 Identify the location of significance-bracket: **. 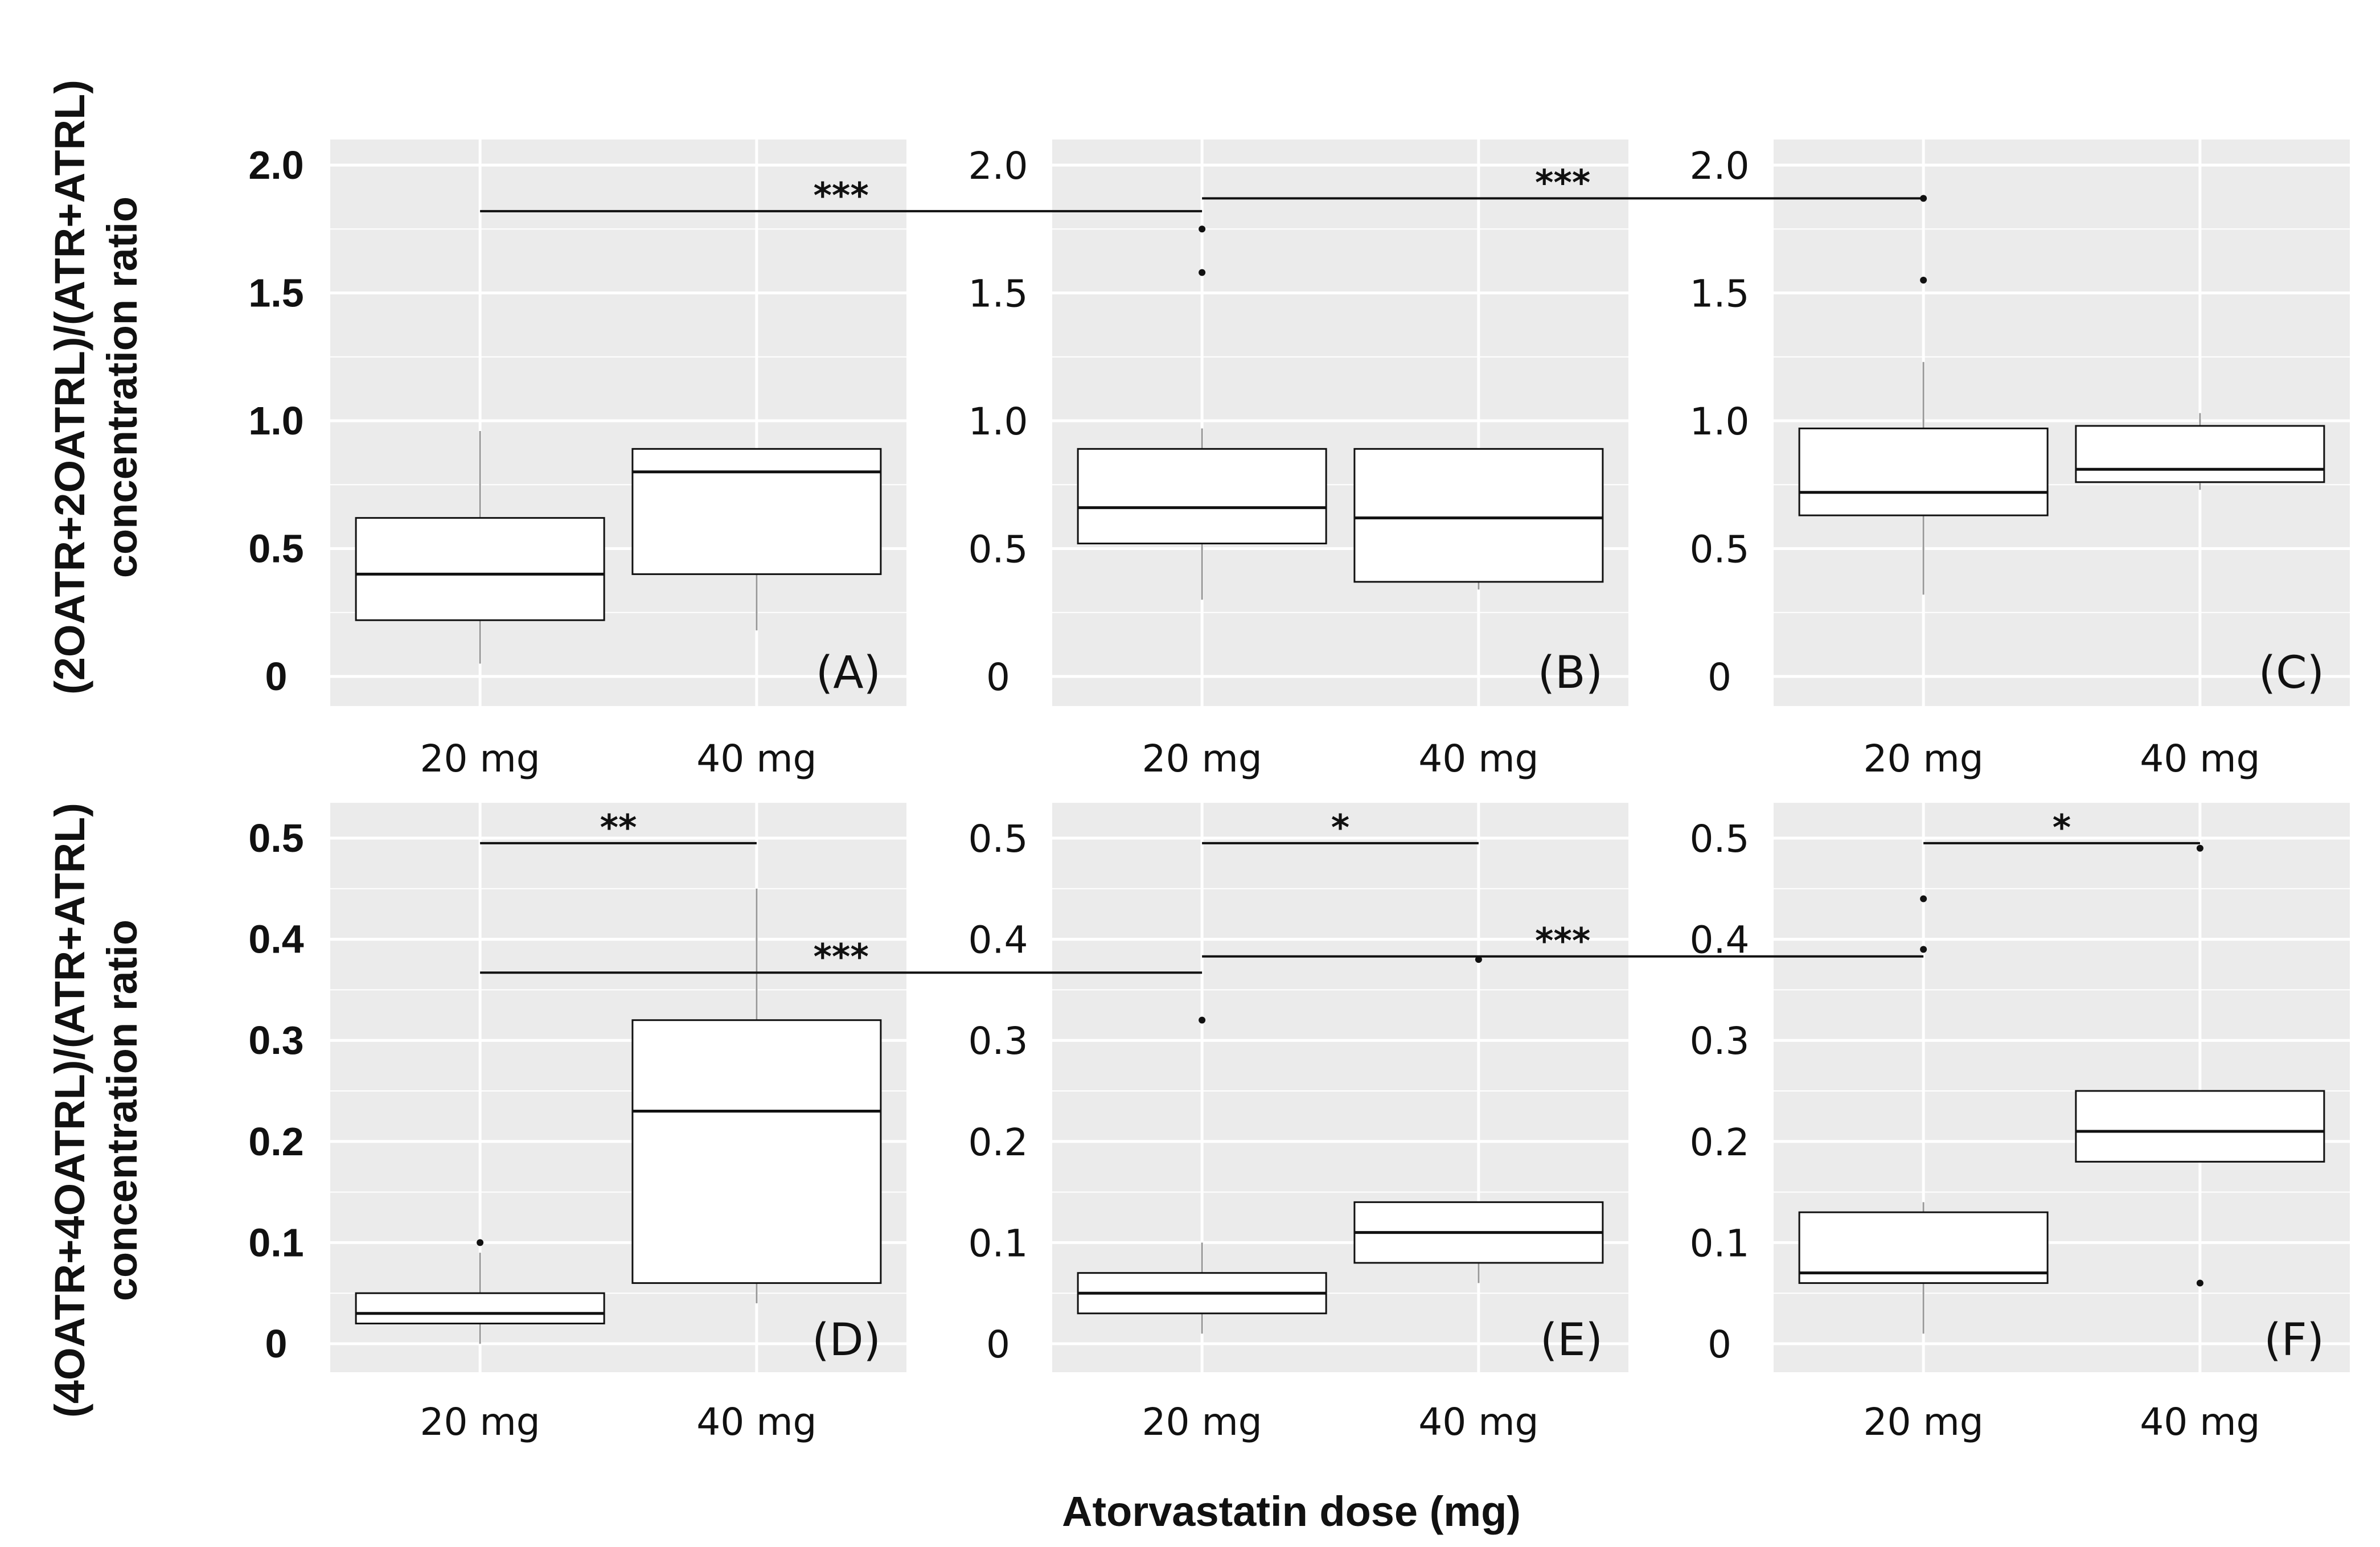
(618, 827).